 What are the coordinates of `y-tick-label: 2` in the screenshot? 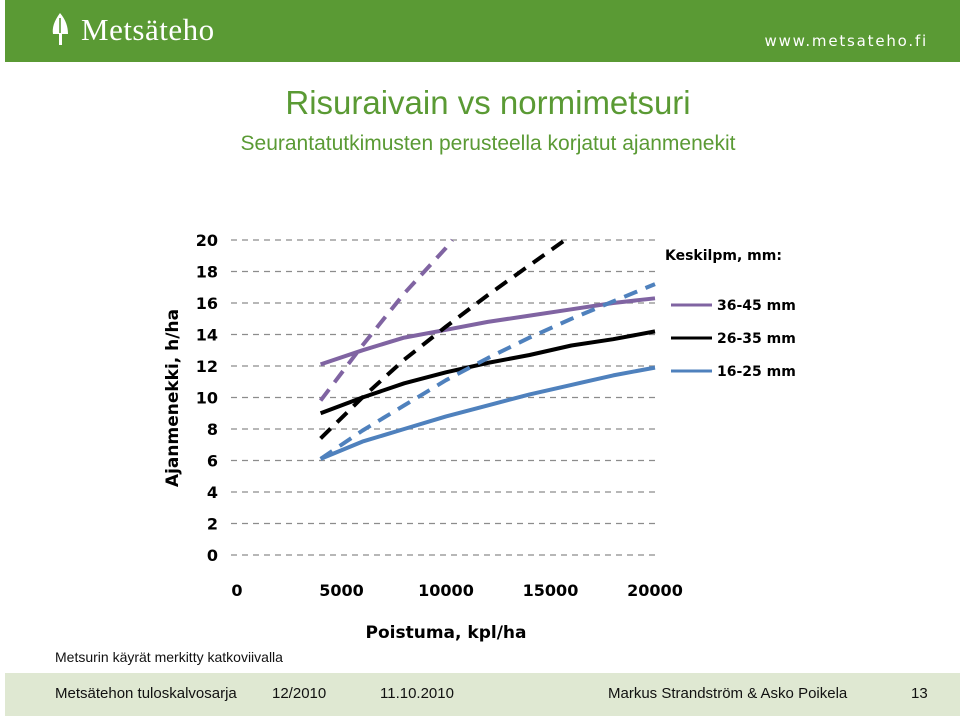 It's located at (212, 524).